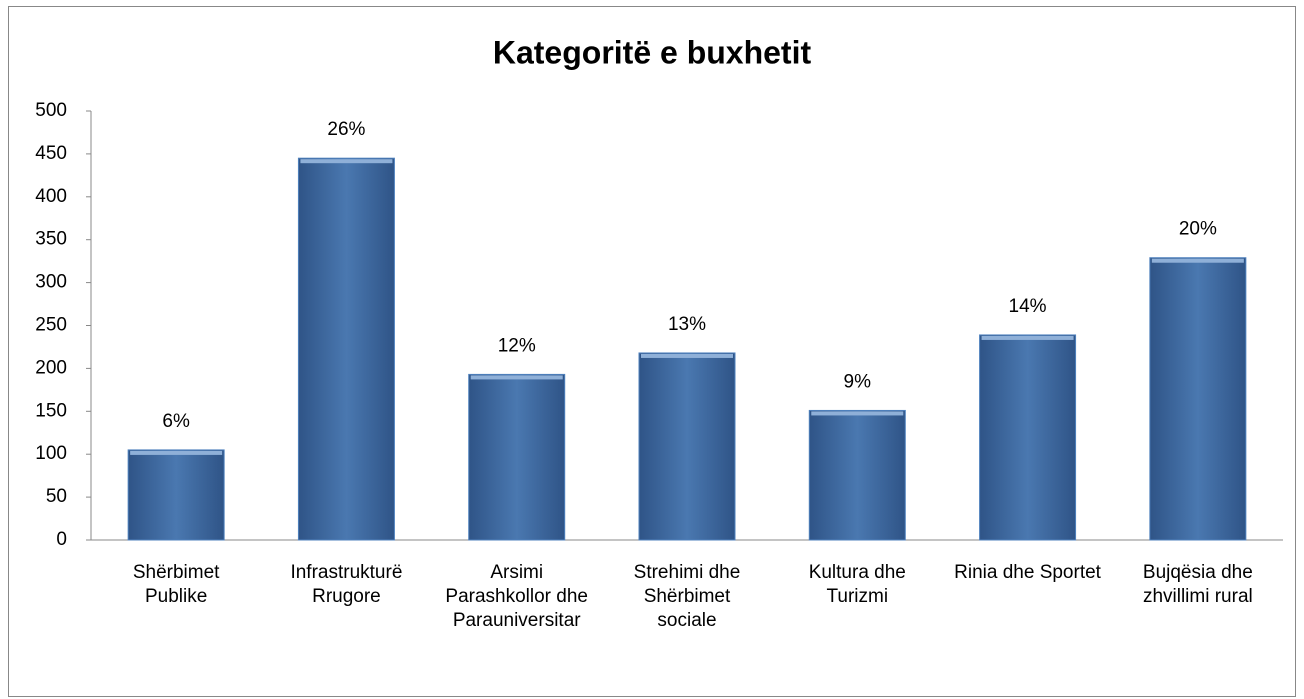 This screenshot has height=699, width=1304. I want to click on y-tick-label: 150, so click(51, 410).